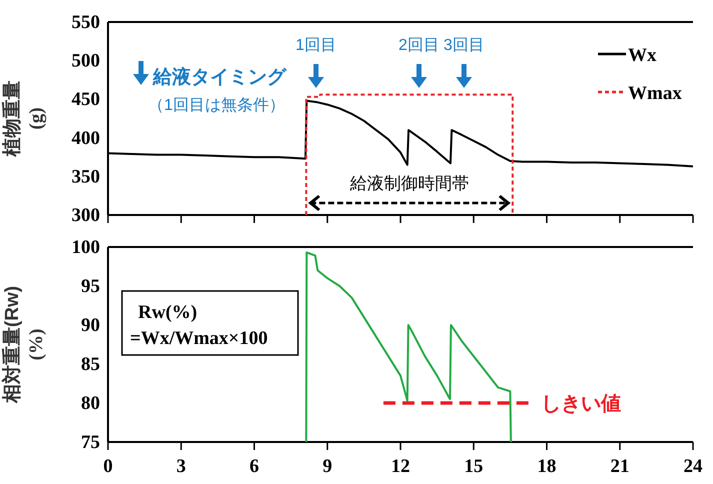 The image size is (713, 484). Describe the element at coordinates (90, 286) in the screenshot. I see `y-tick-label: 95` at that location.